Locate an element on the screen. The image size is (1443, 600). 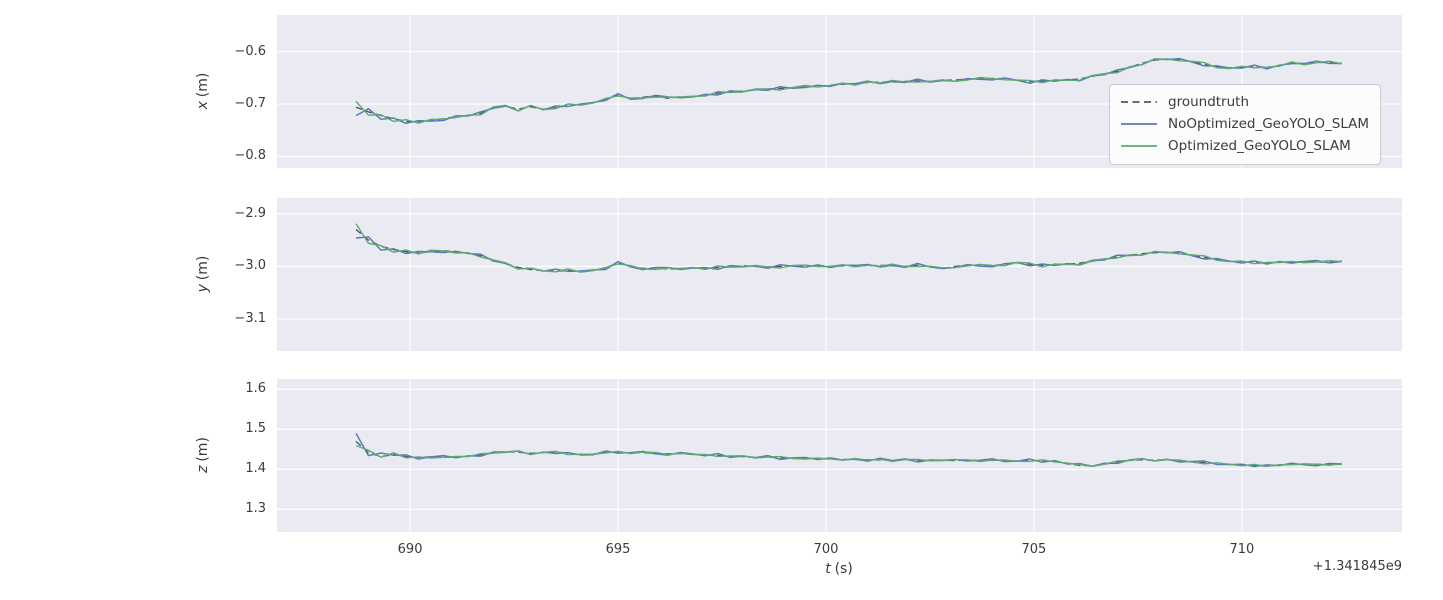
x-tick-label: 700 is located at coordinates (826, 549).